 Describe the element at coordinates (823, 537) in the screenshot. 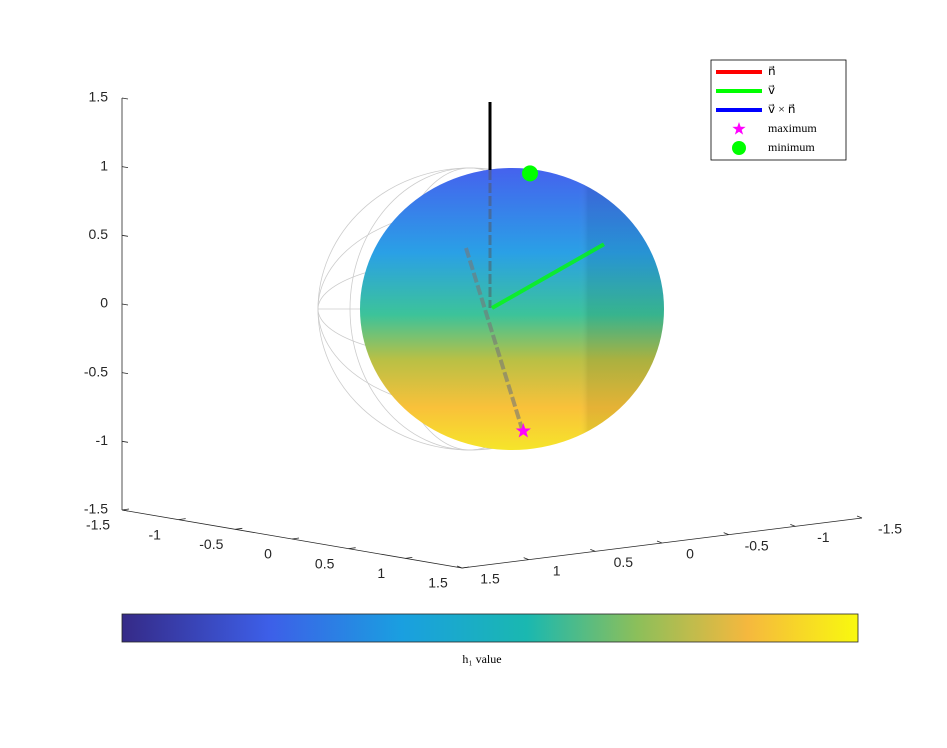

I see `y-tick-label: -1` at that location.